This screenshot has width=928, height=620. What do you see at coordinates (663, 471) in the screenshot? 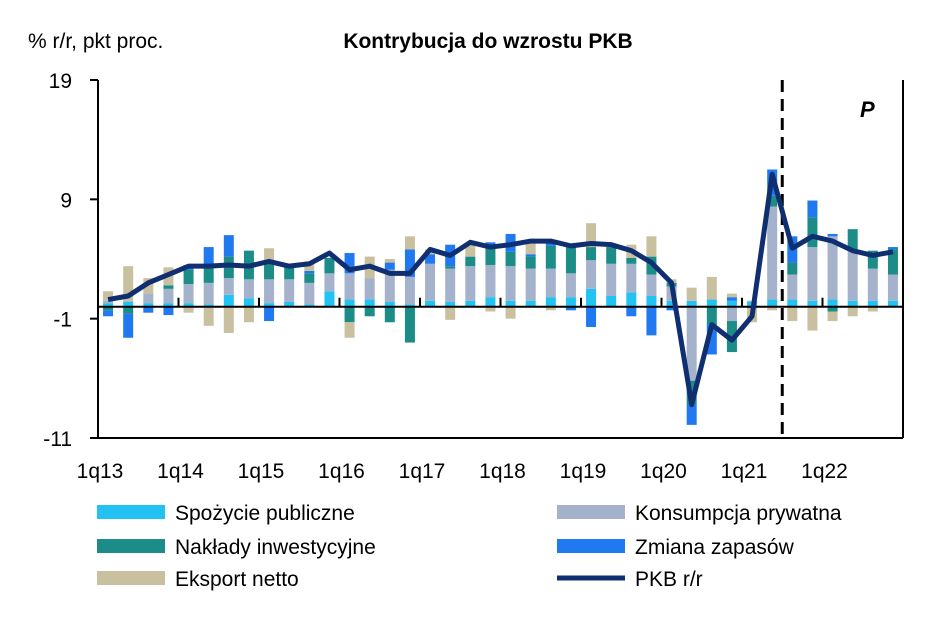
I see `x-tick-label: 1q20` at bounding box center [663, 471].